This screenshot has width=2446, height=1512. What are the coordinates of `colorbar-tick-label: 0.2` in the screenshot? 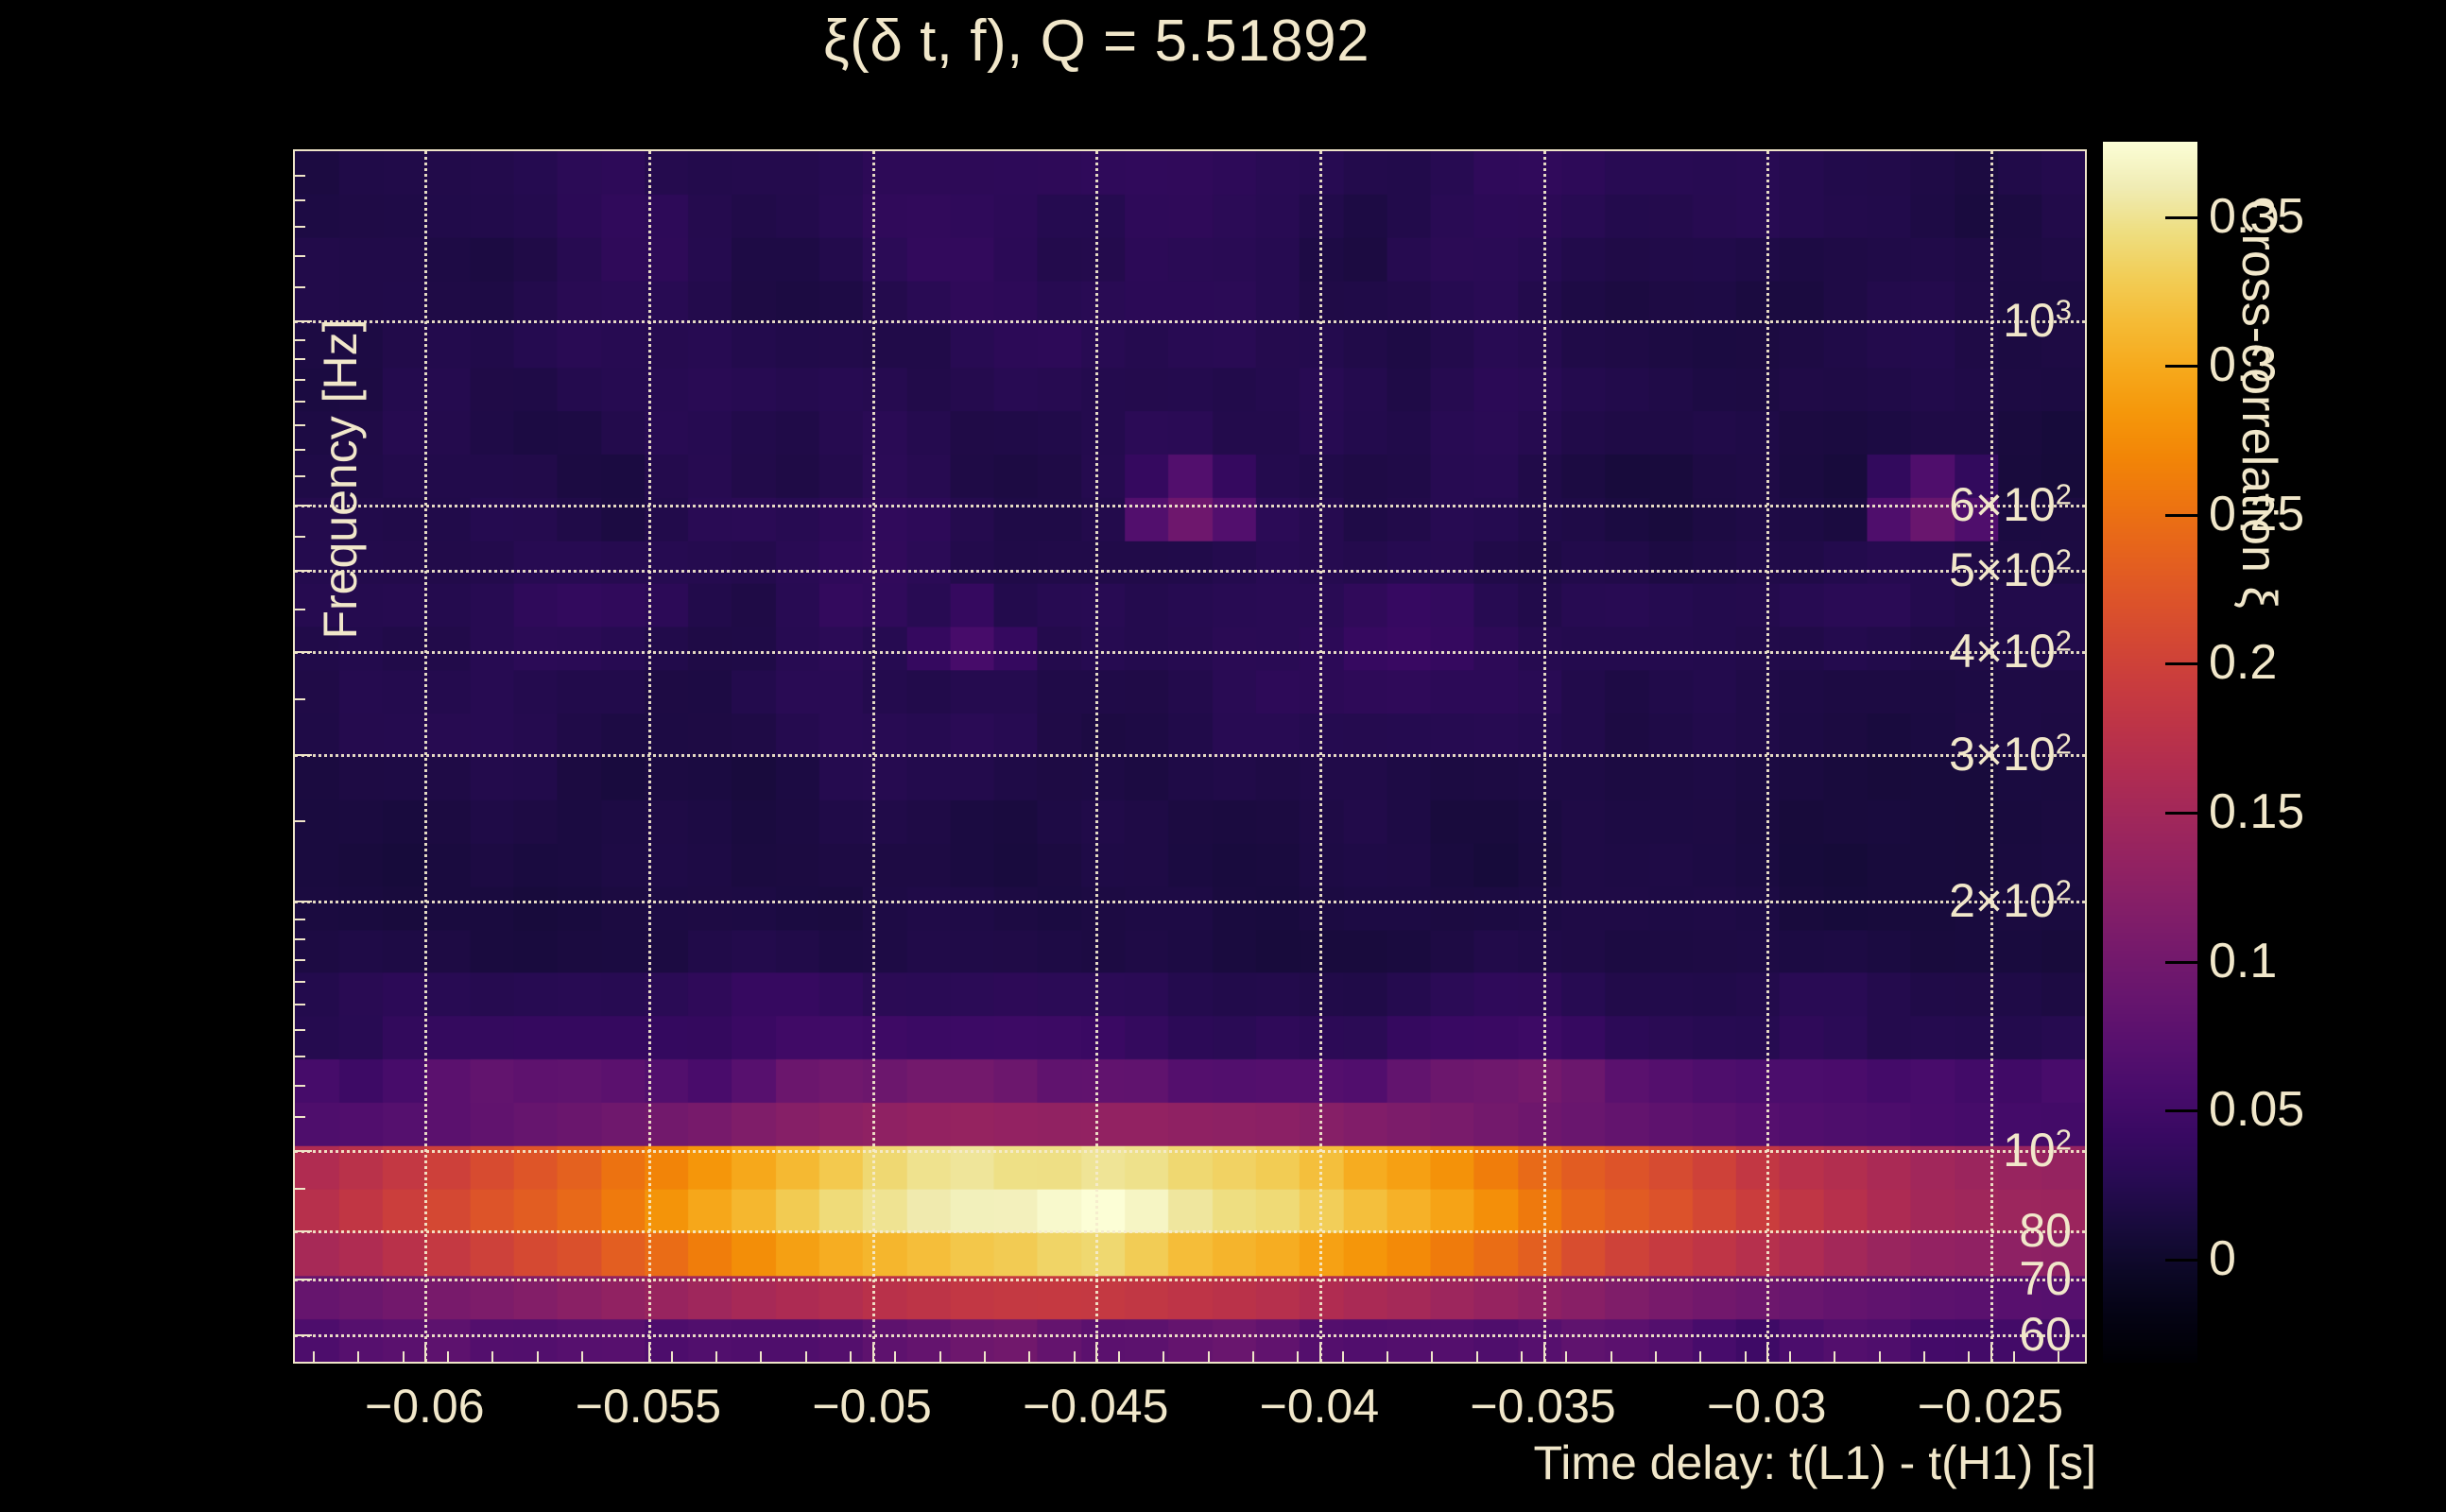 It's located at (2243, 663).